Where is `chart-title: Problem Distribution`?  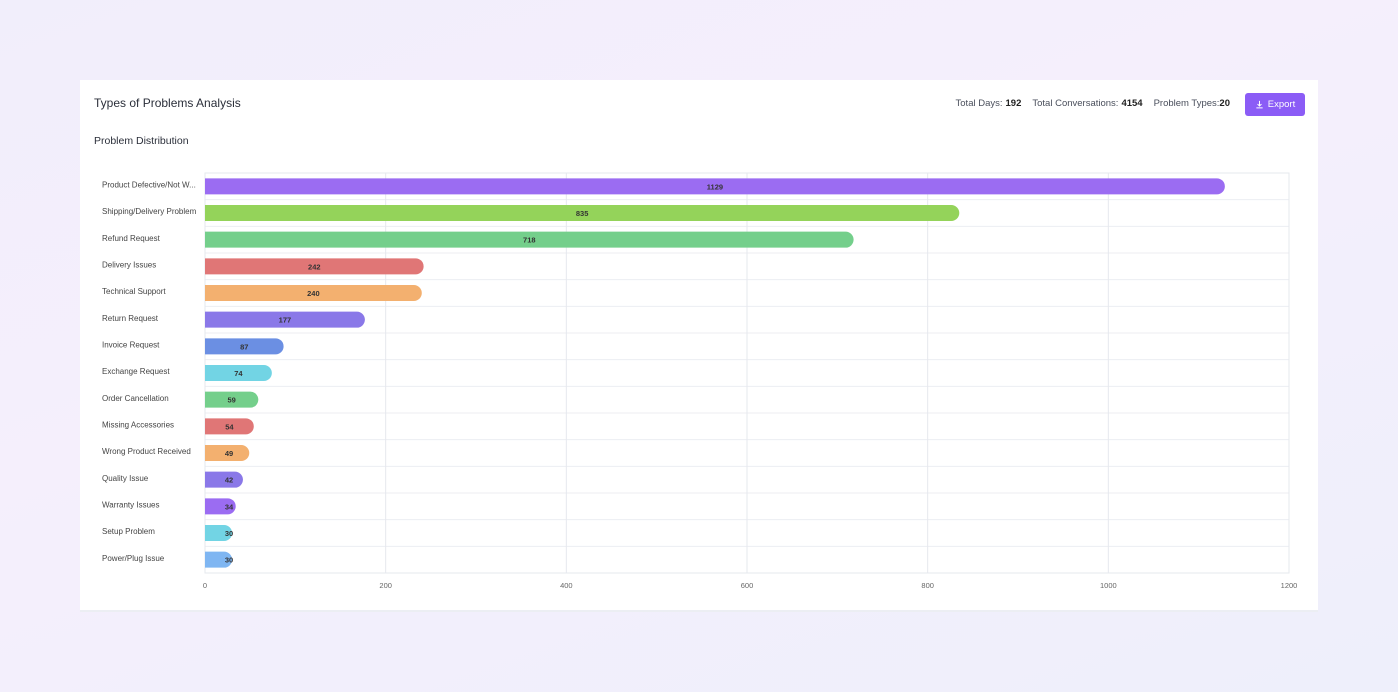 chart-title: Problem Distribution is located at coordinates (141, 141).